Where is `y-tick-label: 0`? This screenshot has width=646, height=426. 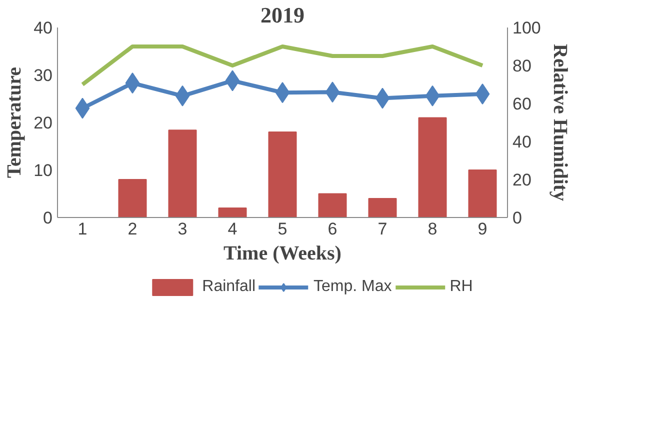 y-tick-label: 0 is located at coordinates (48, 218).